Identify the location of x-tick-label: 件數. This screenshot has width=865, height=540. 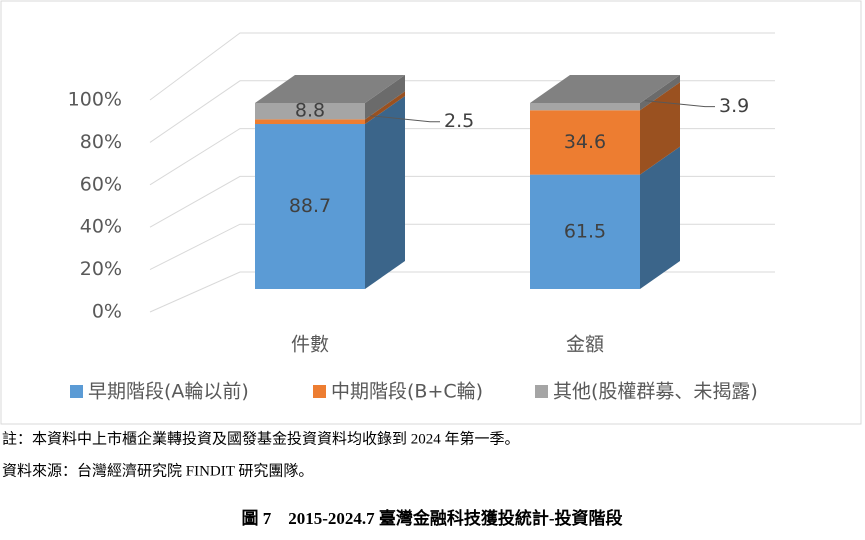
(310, 345).